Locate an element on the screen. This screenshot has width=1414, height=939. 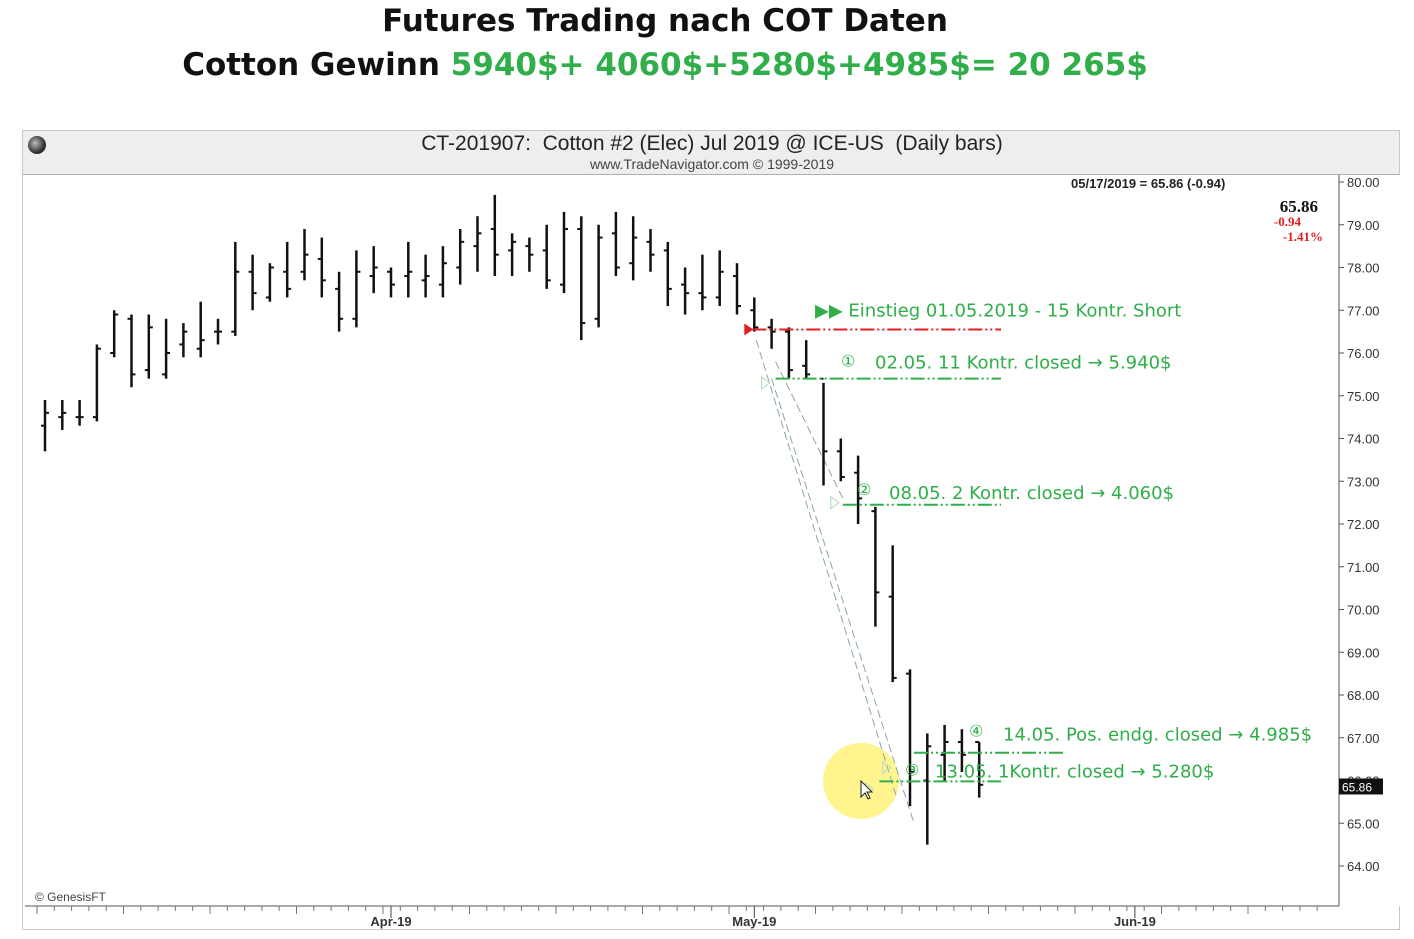
y-tick-label: 73.00 is located at coordinates (1363, 481).